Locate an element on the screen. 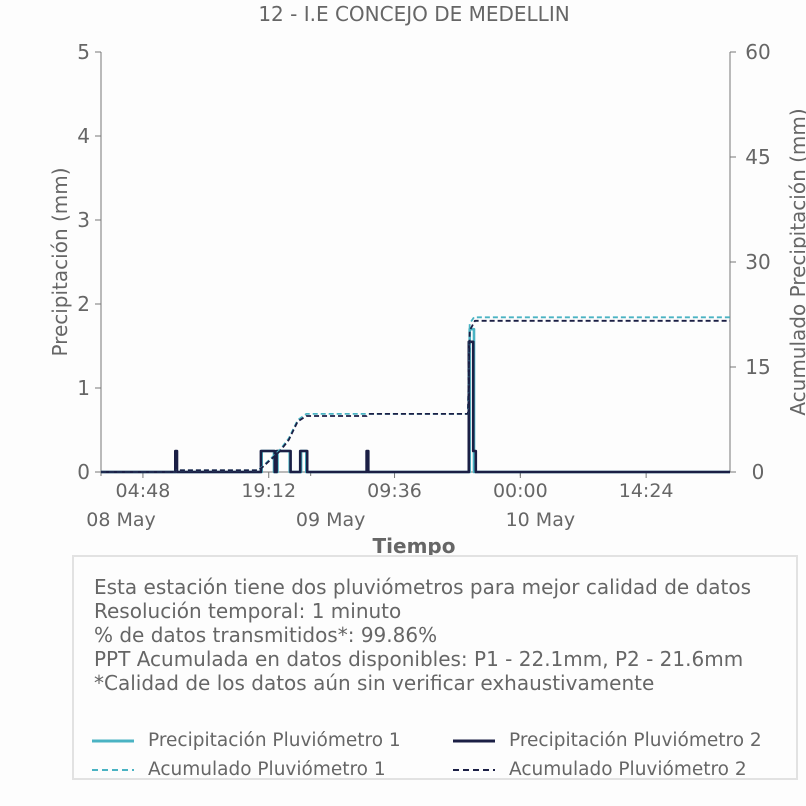 The height and width of the screenshot is (806, 806). legend-label-precip-1: Precipitación Pluviómetro 1 is located at coordinates (274, 740).